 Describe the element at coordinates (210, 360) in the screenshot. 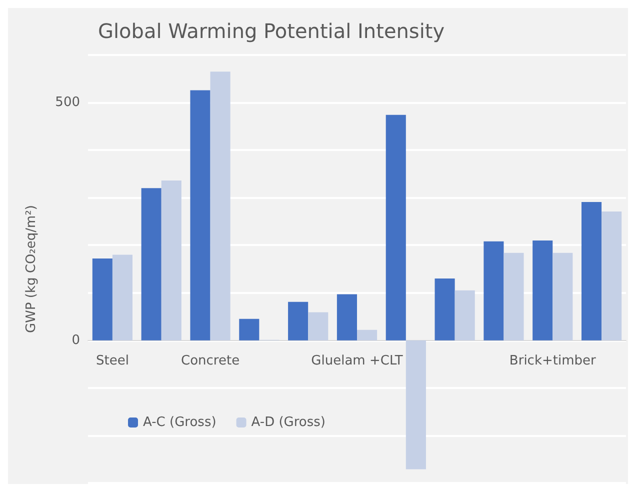

I see `x-tick-label: Concrete` at that location.